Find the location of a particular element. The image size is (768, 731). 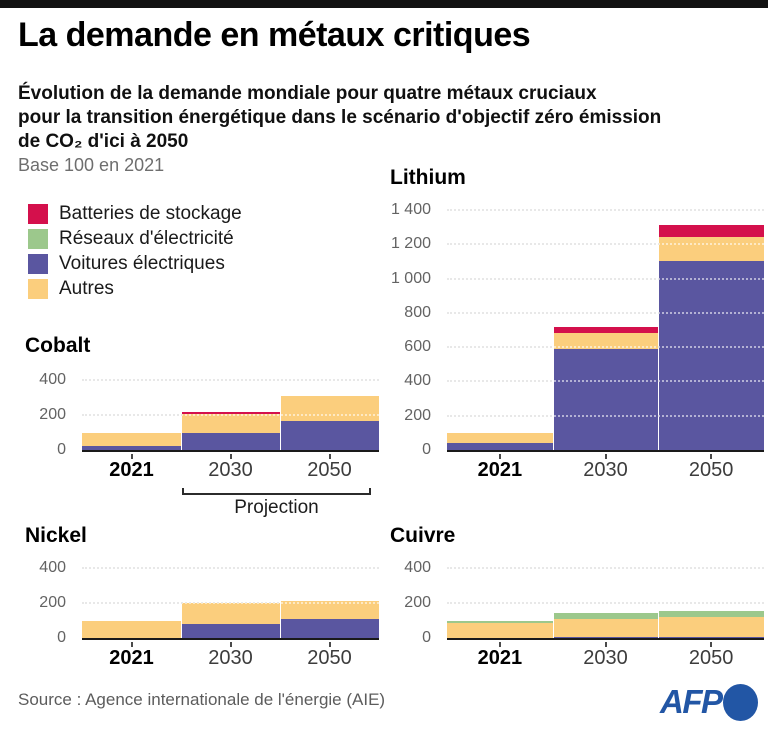

afp-logo: AFP is located at coordinates (709, 702).